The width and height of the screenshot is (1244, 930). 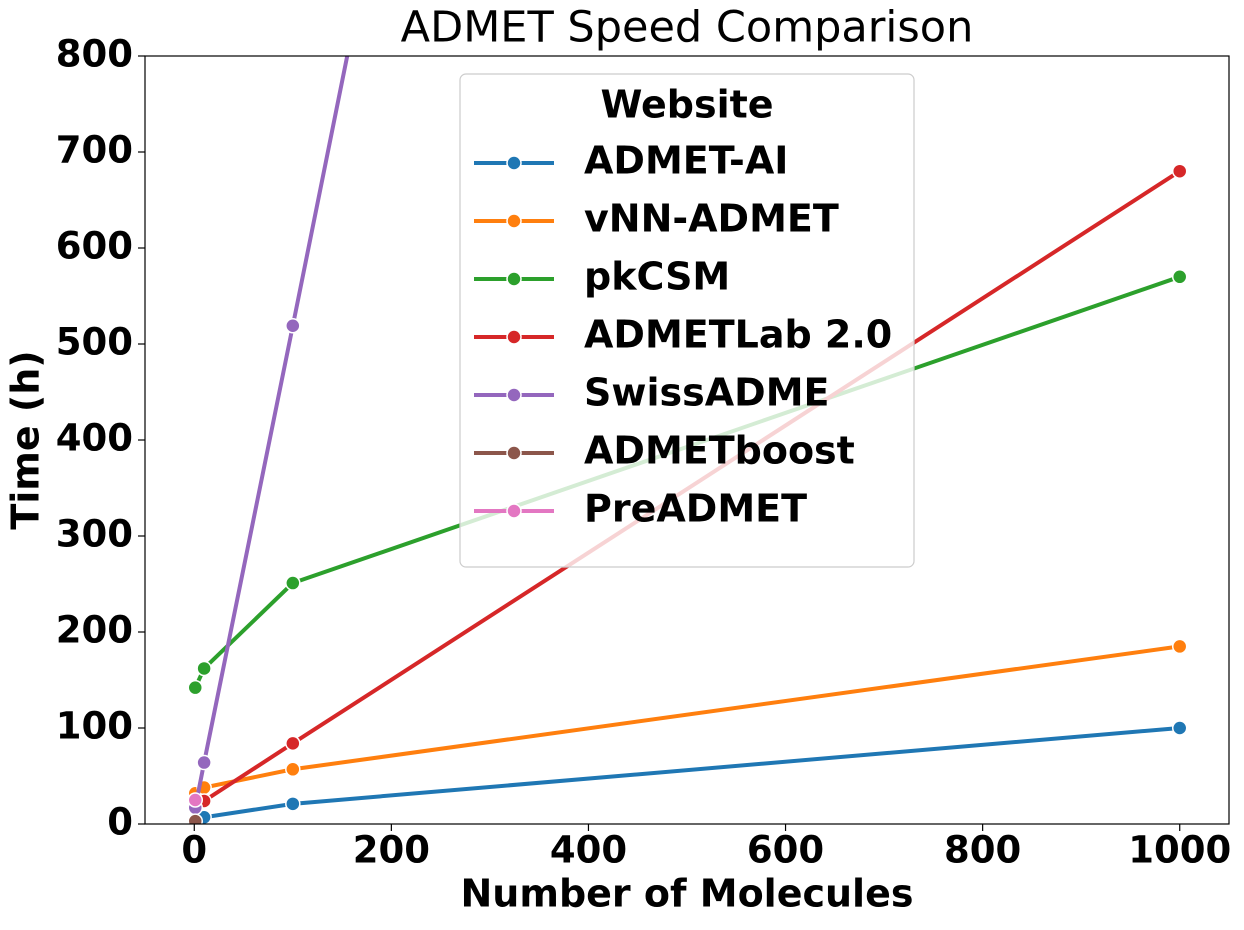 What do you see at coordinates (785, 850) in the screenshot?
I see `x-tick-label: 600` at bounding box center [785, 850].